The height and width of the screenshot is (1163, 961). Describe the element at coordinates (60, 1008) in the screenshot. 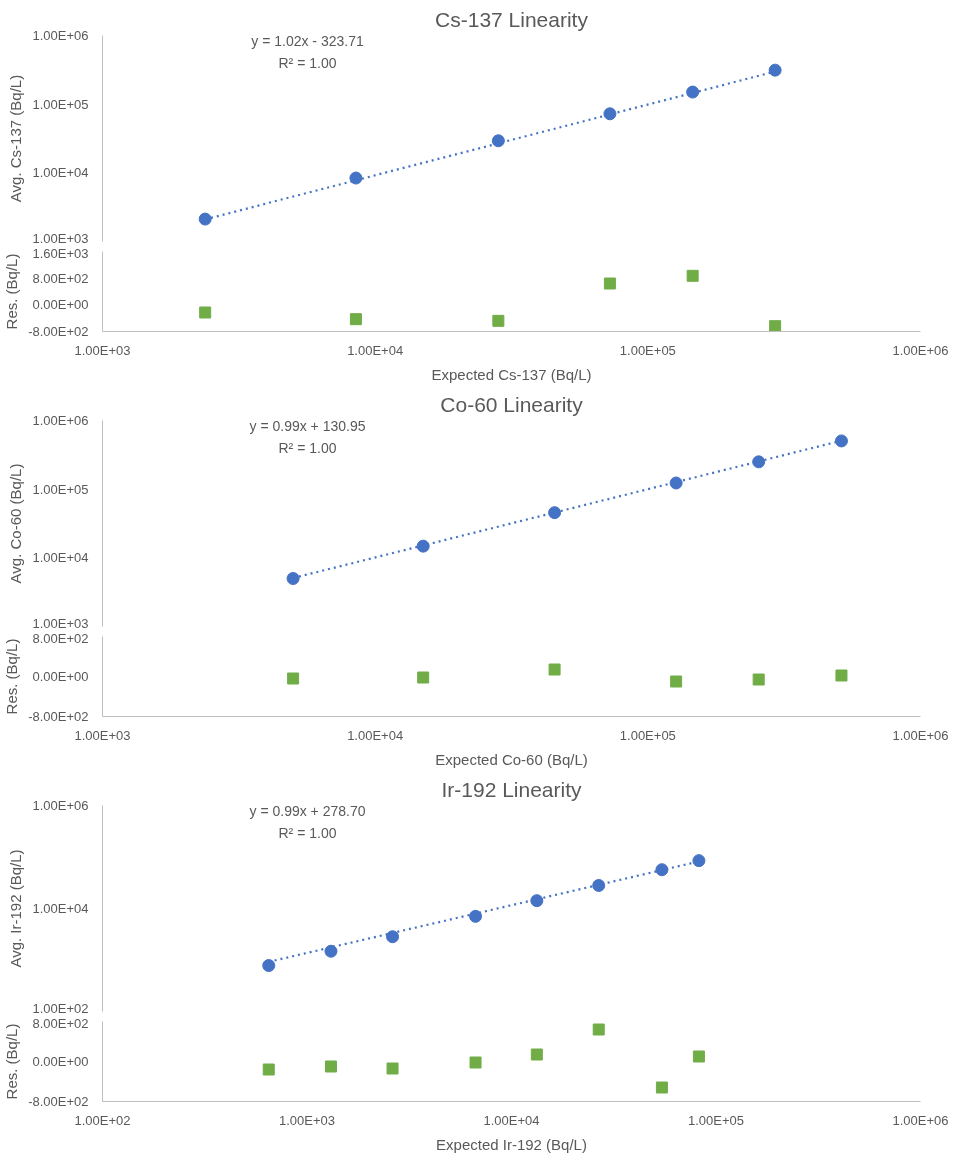

I see `y-tick-label: 1.00E+02` at that location.